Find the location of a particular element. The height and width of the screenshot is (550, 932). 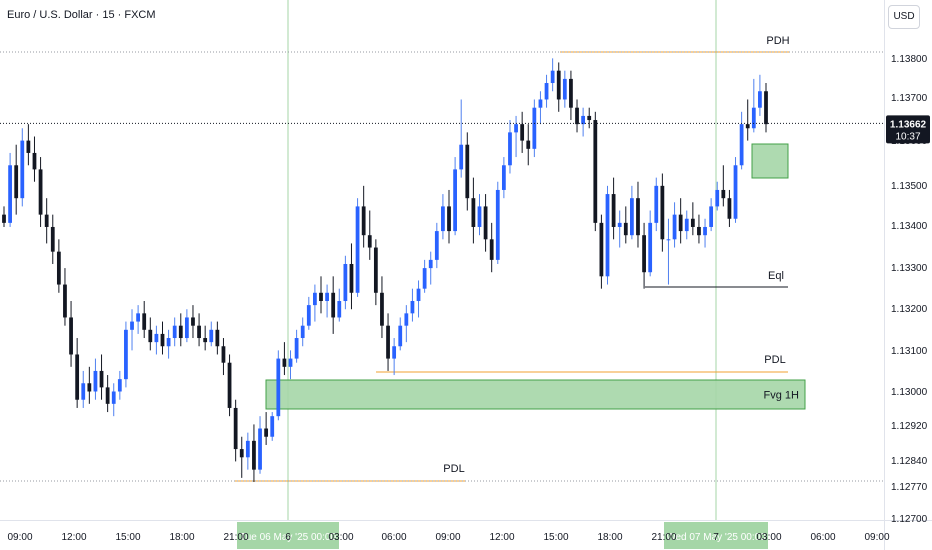

time-highlight-label: Wed 07 May '25 00:00 is located at coordinates (716, 537).